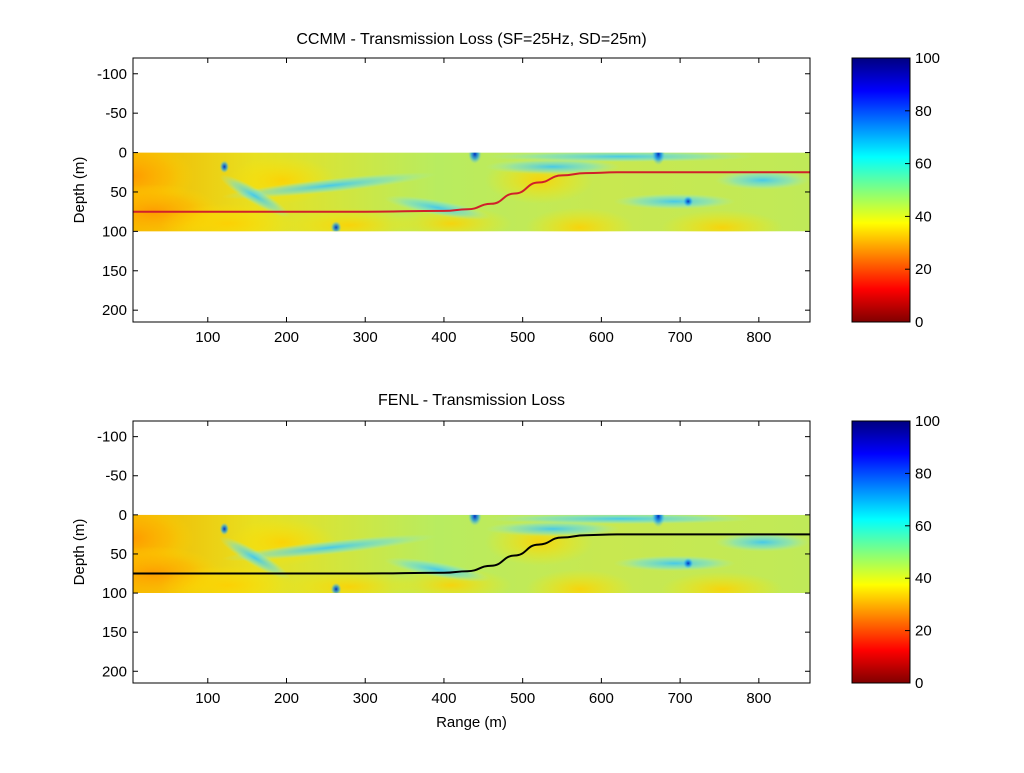 The width and height of the screenshot is (1024, 773). What do you see at coordinates (471, 400) in the screenshot?
I see `chart-title: FENL - Transmission Loss` at bounding box center [471, 400].